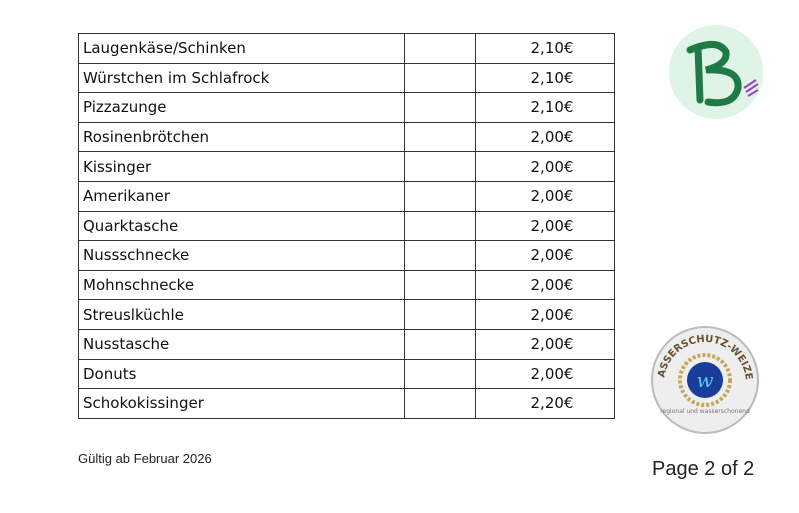  Describe the element at coordinates (241, 226) in the screenshot. I see `item-name: Quarktasche` at that location.